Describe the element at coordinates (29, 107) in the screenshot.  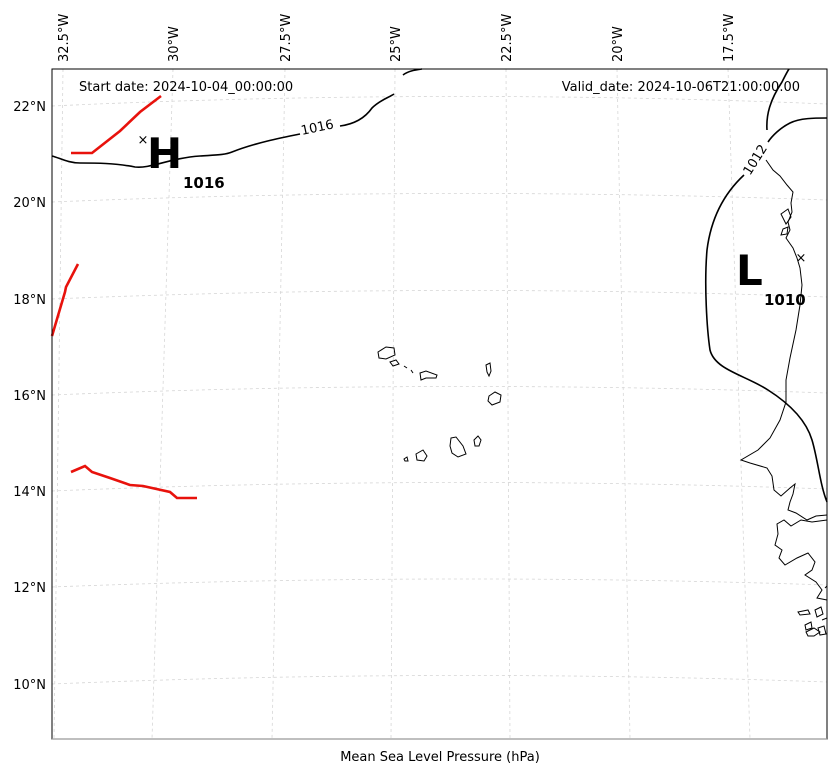
I see `lat-label: 22°N` at that location.